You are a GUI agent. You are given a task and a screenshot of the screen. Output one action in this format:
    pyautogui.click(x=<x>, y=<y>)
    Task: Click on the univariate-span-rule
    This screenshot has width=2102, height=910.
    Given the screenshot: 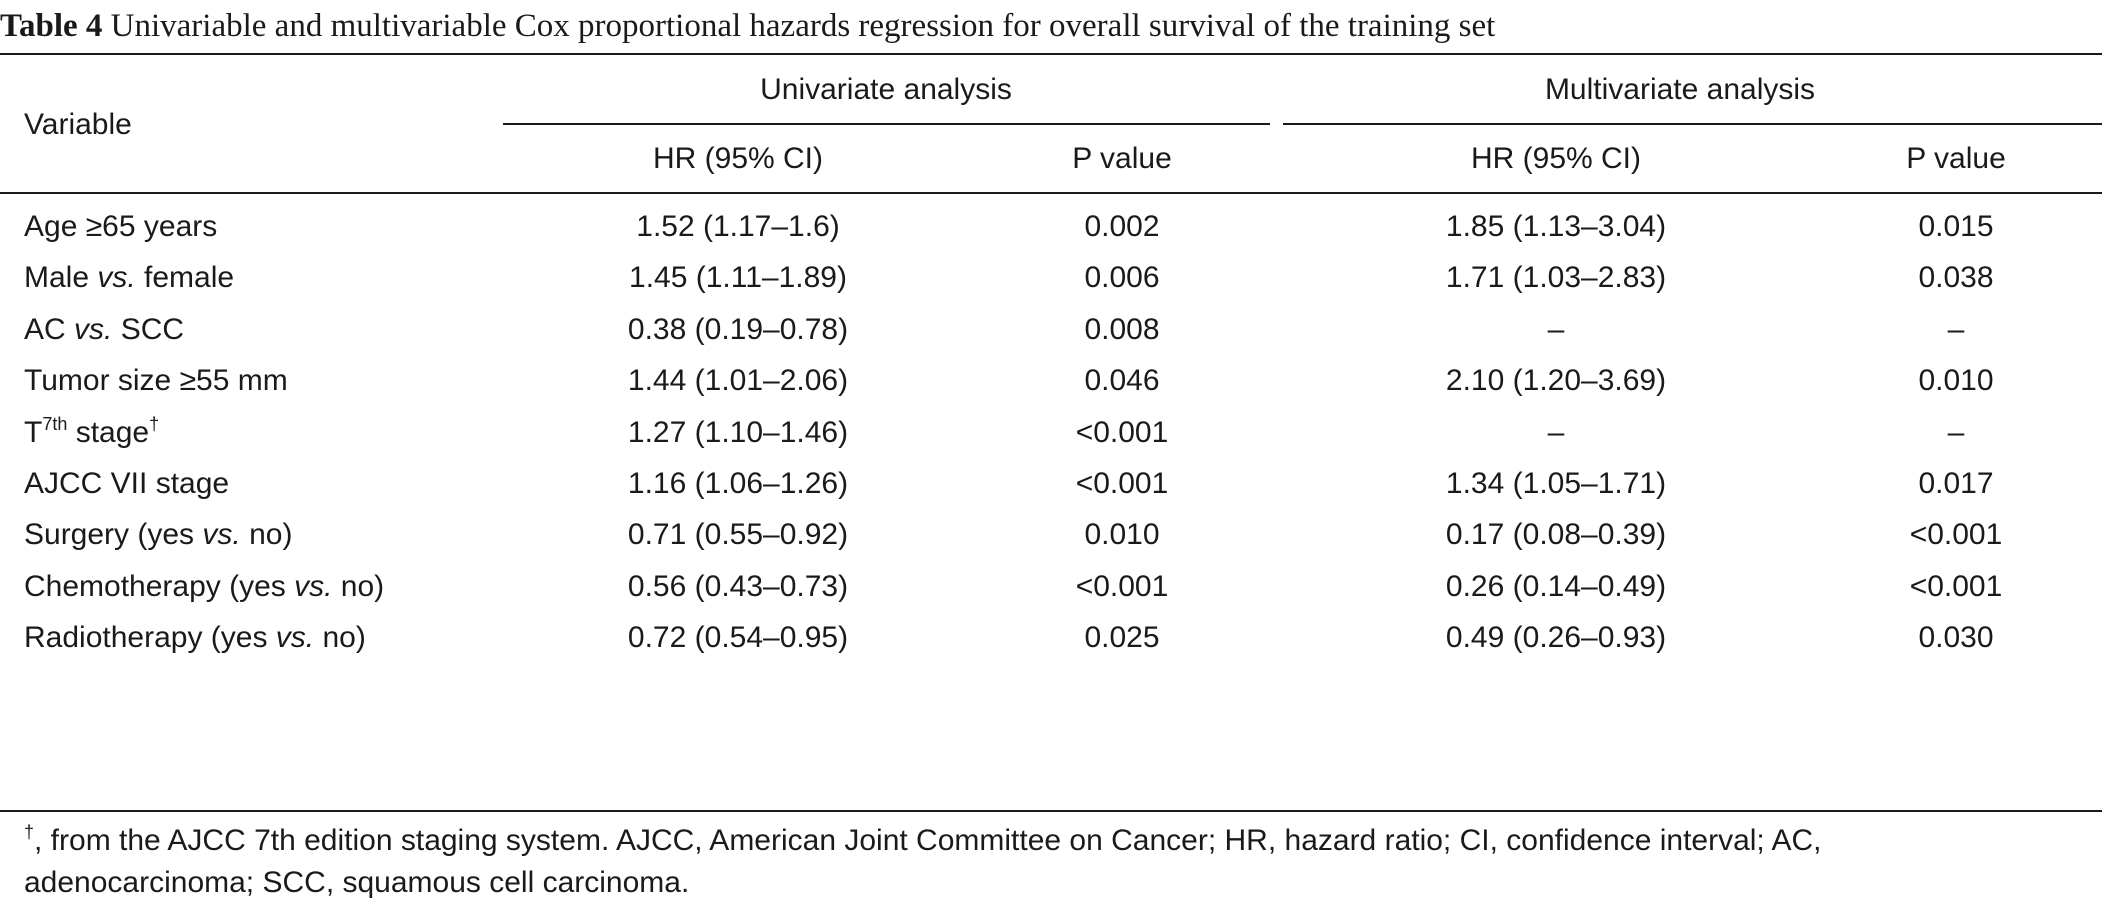 What is the action you would take?
    pyautogui.click(x=886, y=124)
    